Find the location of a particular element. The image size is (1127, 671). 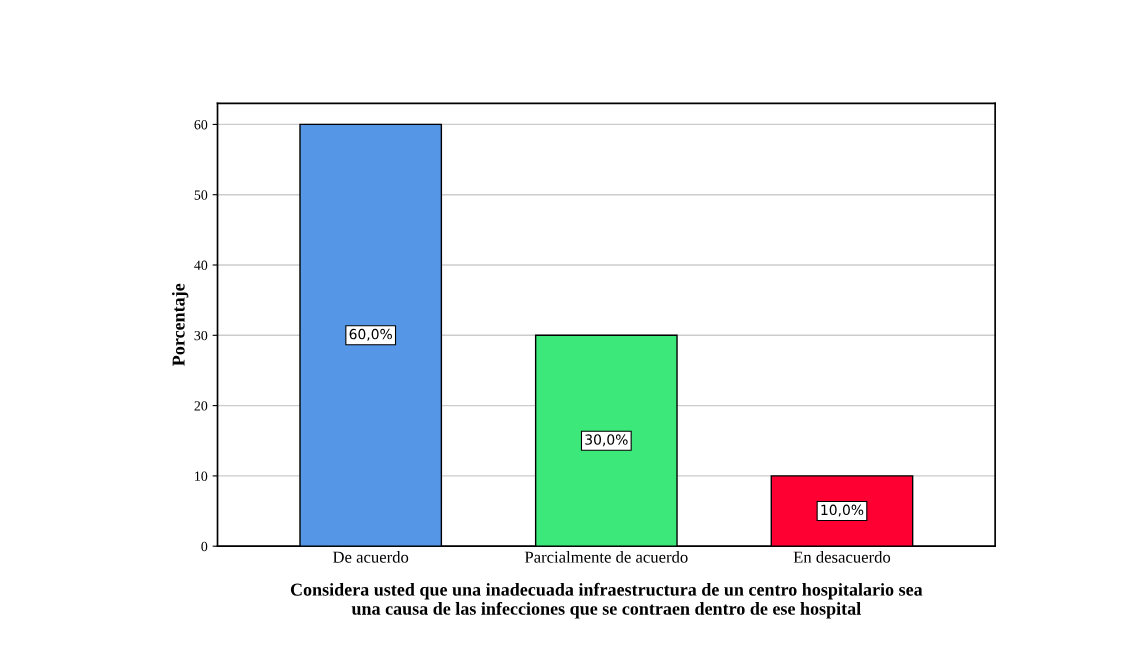

y-tick-label: 10 is located at coordinates (201, 476).